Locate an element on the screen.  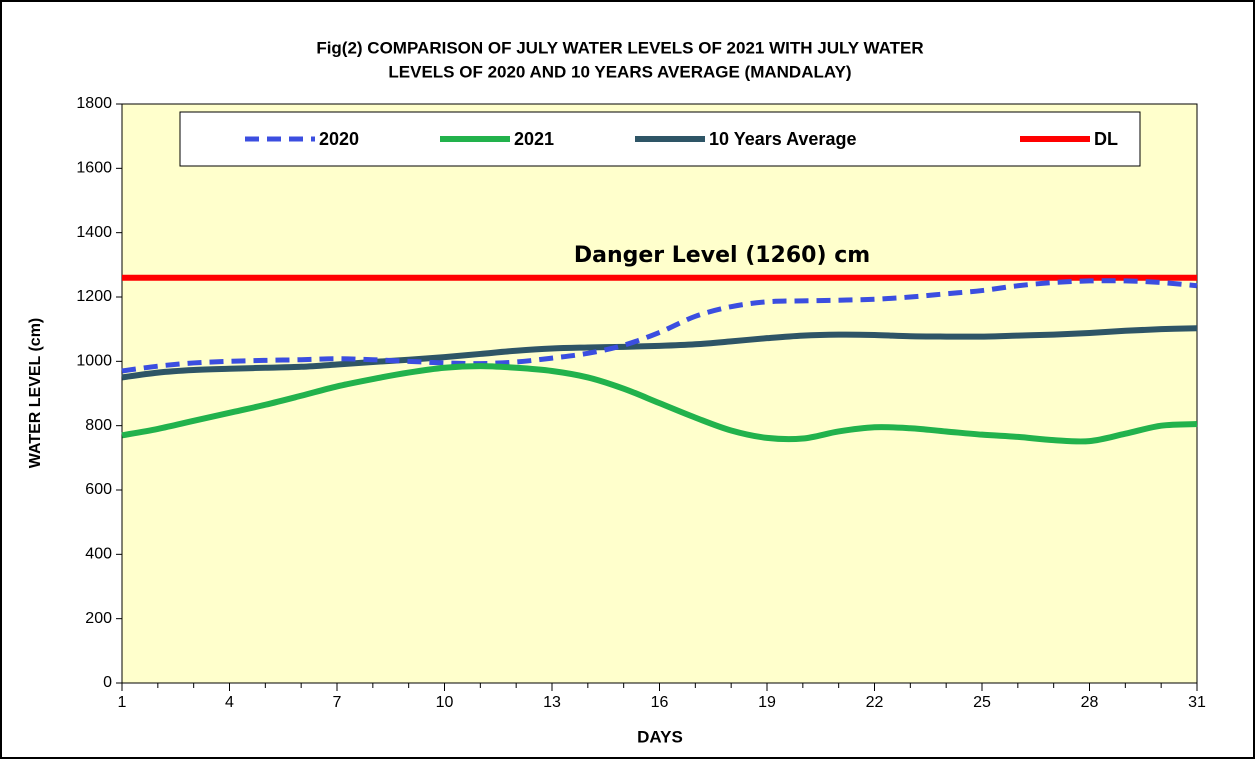
x-tick-label: 19 is located at coordinates (767, 702).